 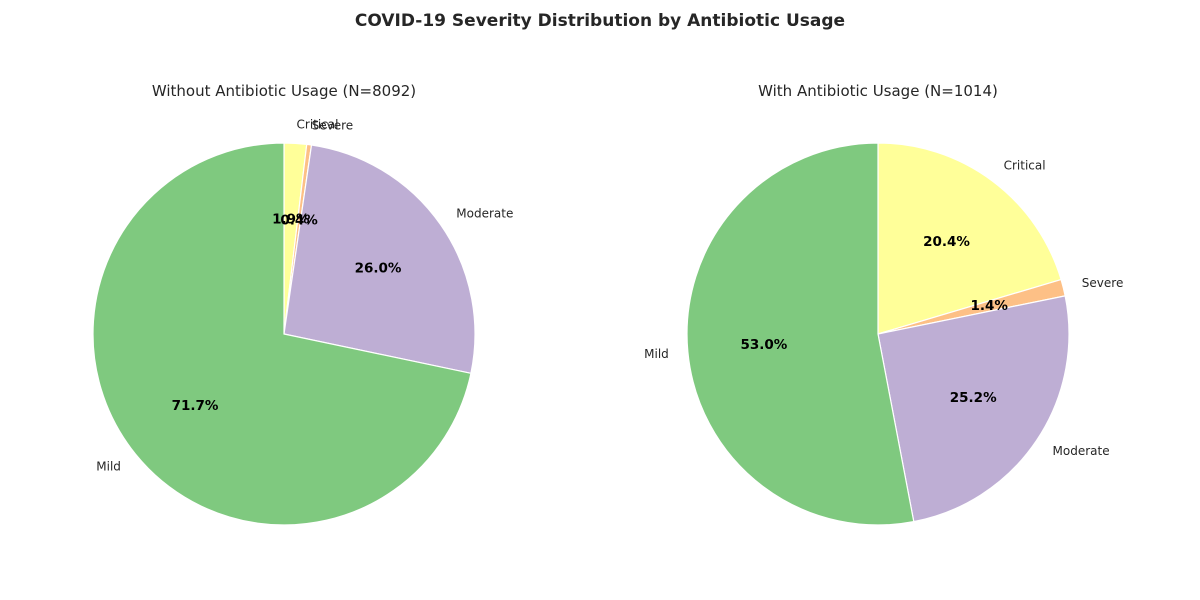 I want to click on pie-title-with-antibiotic: With Antibiotic Usage (N=1014), so click(x=878, y=91).